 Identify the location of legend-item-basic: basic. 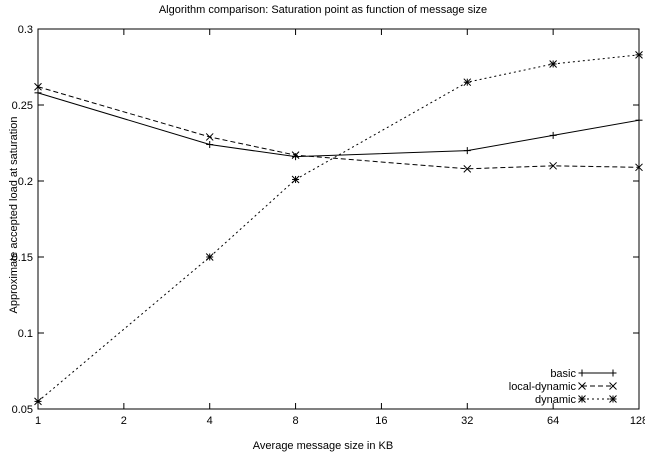
(583, 374).